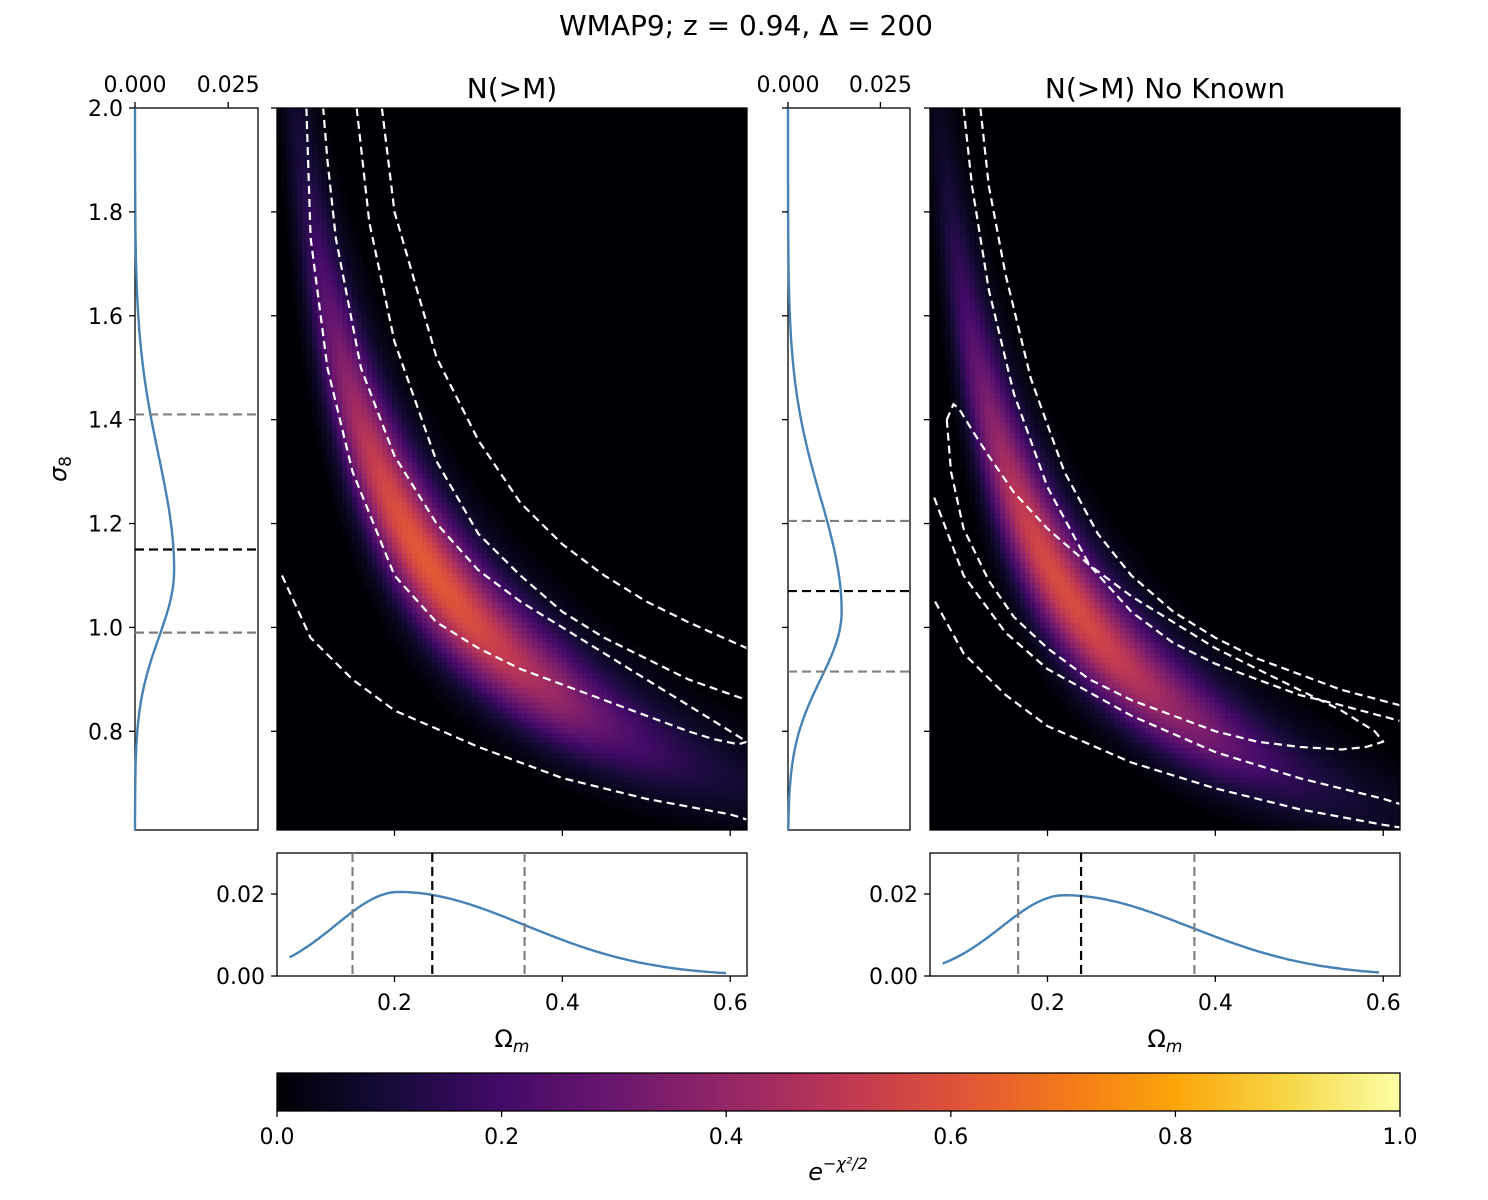 The width and height of the screenshot is (1488, 1200). I want to click on right-sigma8-marginal-frame, so click(849, 469).